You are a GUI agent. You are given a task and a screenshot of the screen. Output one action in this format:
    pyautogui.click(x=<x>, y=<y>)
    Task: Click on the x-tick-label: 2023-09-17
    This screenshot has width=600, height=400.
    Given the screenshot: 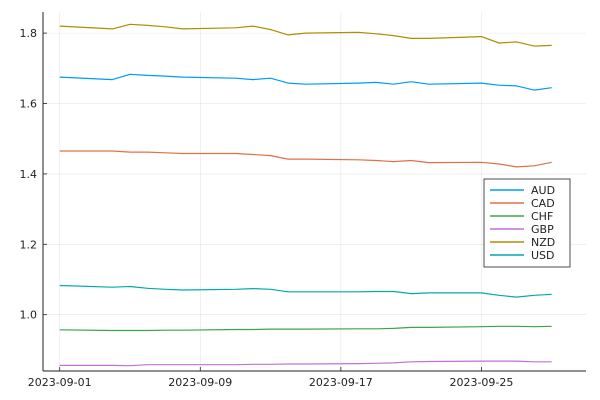 What is the action you would take?
    pyautogui.click(x=341, y=382)
    